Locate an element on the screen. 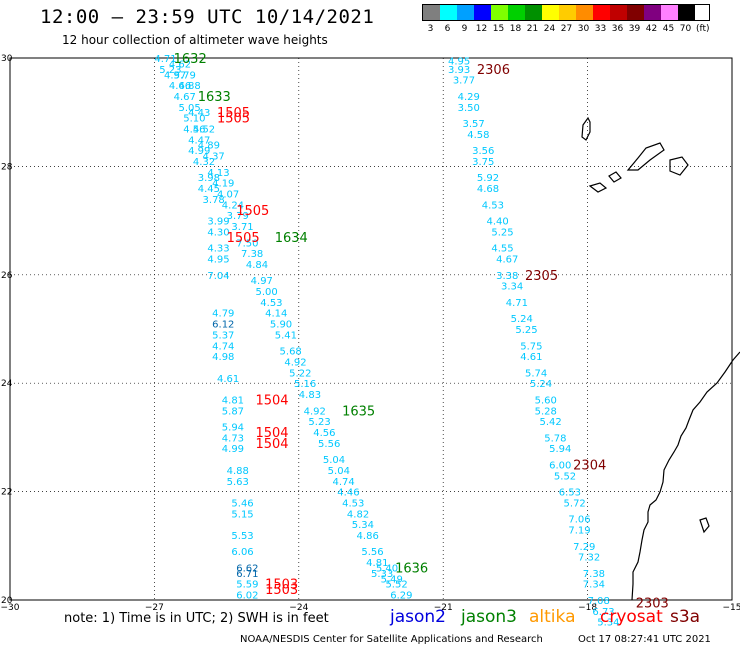 The height and width of the screenshot is (650, 740). latitude-tick-label: 26 is located at coordinates (7, 276).